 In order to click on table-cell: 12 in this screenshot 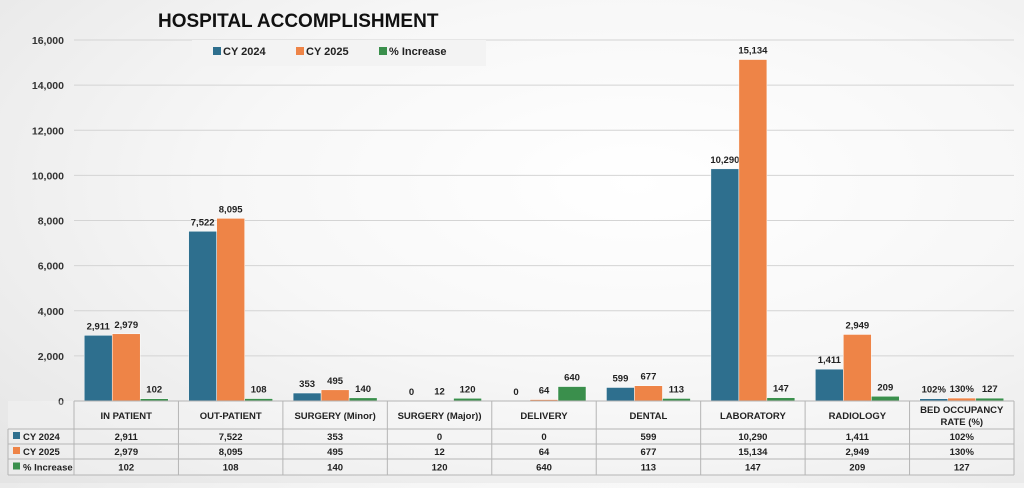, I will do `click(439, 452)`.